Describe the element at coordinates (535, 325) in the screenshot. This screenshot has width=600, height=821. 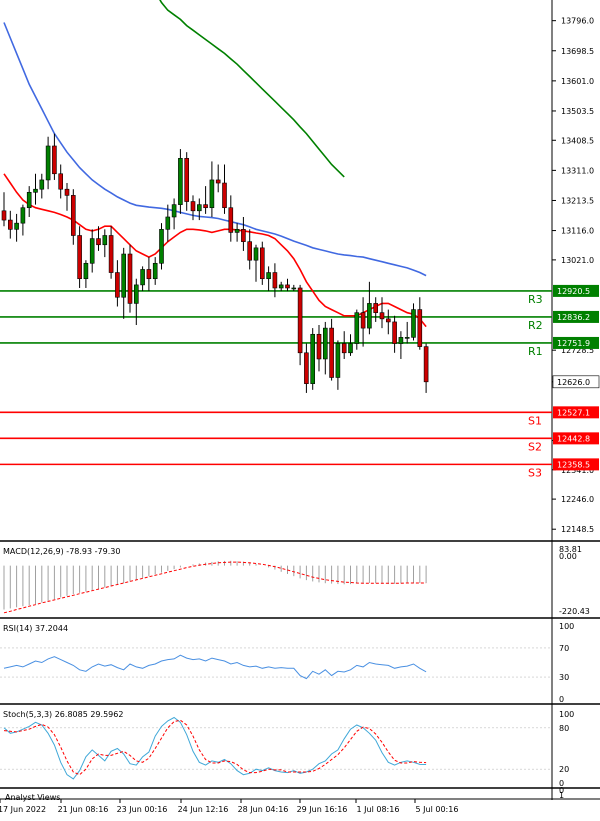
I see `level-name-r2: R2` at that location.